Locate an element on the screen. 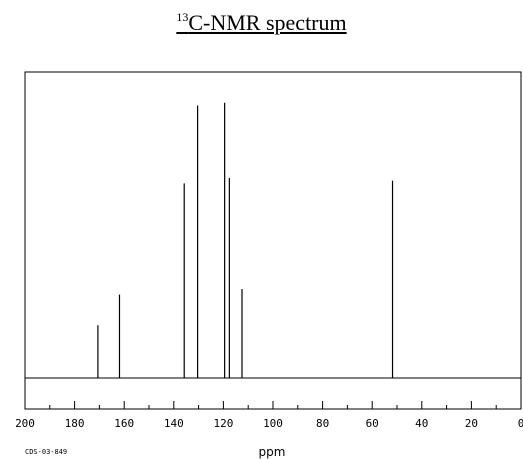 The height and width of the screenshot is (459, 523). x-tick-label: 160 is located at coordinates (124, 423).